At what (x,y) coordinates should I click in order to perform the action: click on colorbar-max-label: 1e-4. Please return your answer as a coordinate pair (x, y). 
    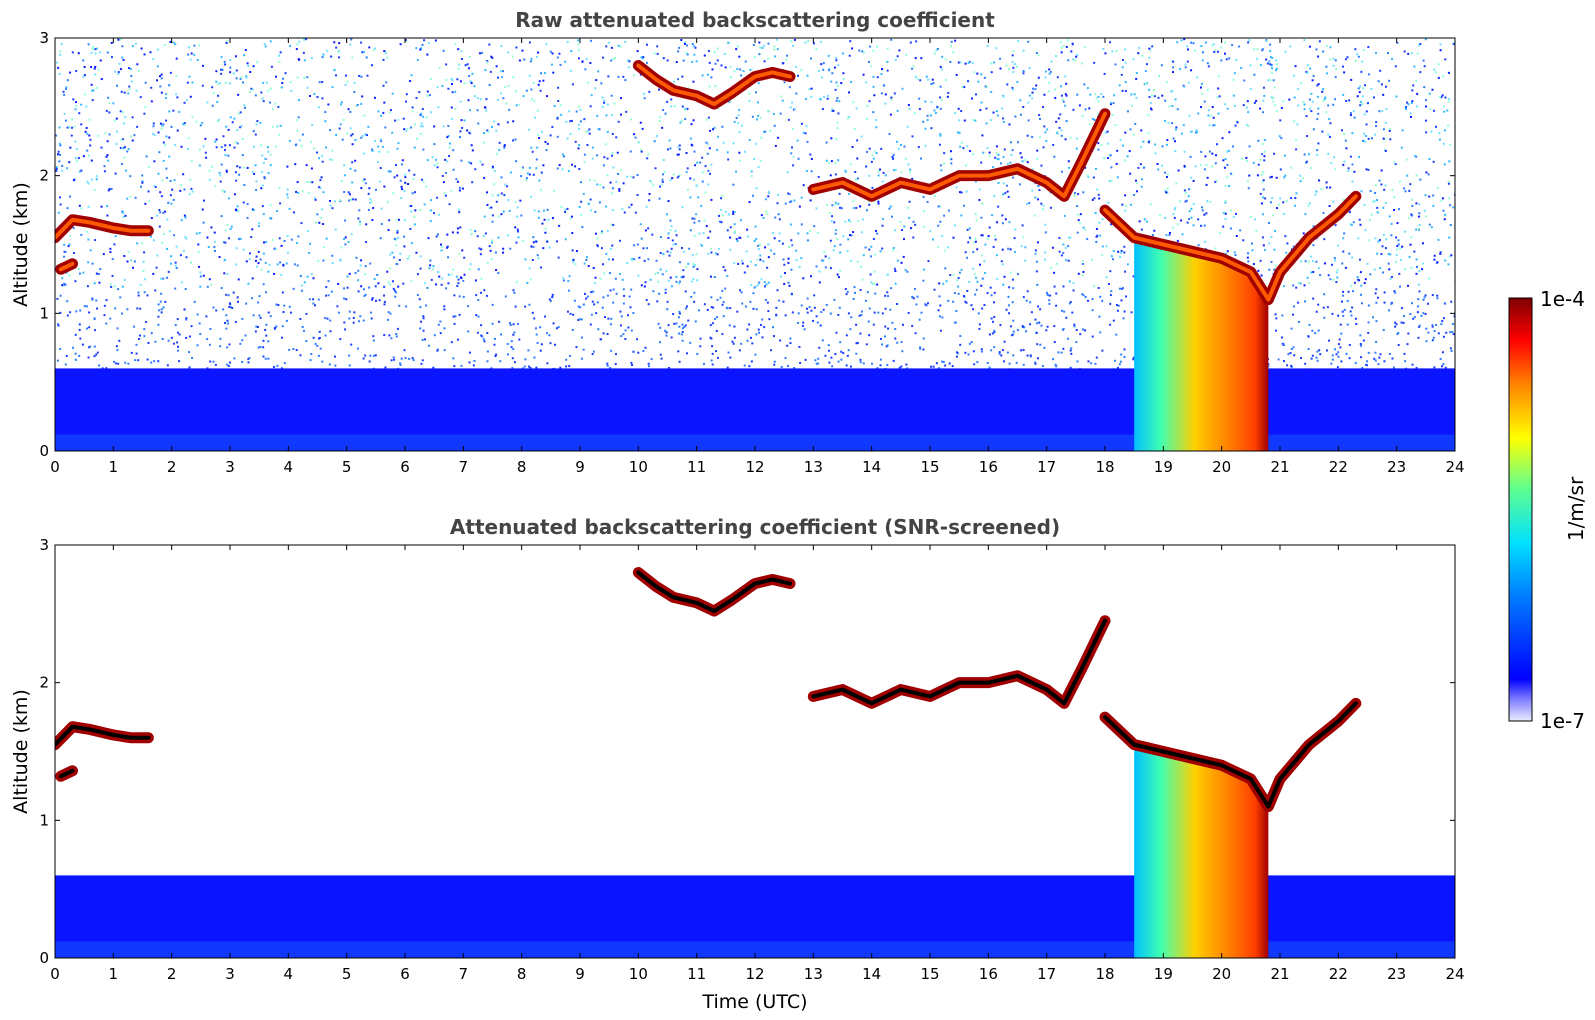
    Looking at the image, I should click on (1562, 299).